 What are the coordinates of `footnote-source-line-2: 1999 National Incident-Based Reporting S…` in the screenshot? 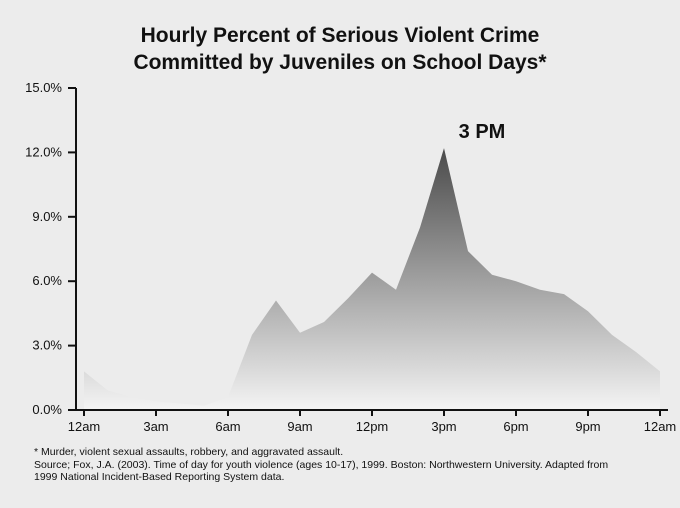 It's located at (159, 477).